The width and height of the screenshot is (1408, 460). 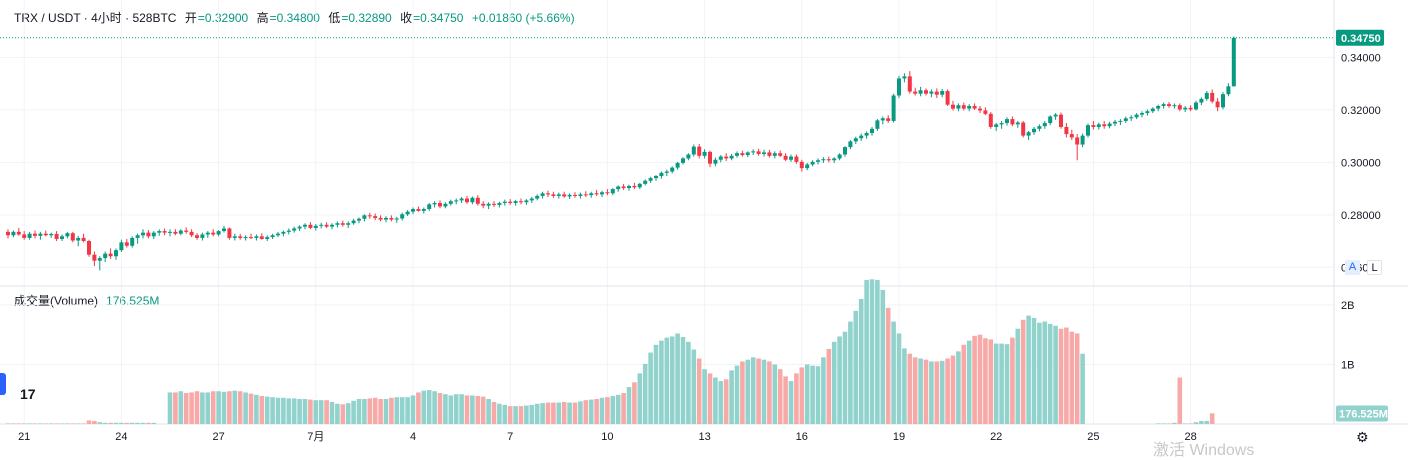 I want to click on tradingview-logo-icon: 17, so click(x=28, y=394).